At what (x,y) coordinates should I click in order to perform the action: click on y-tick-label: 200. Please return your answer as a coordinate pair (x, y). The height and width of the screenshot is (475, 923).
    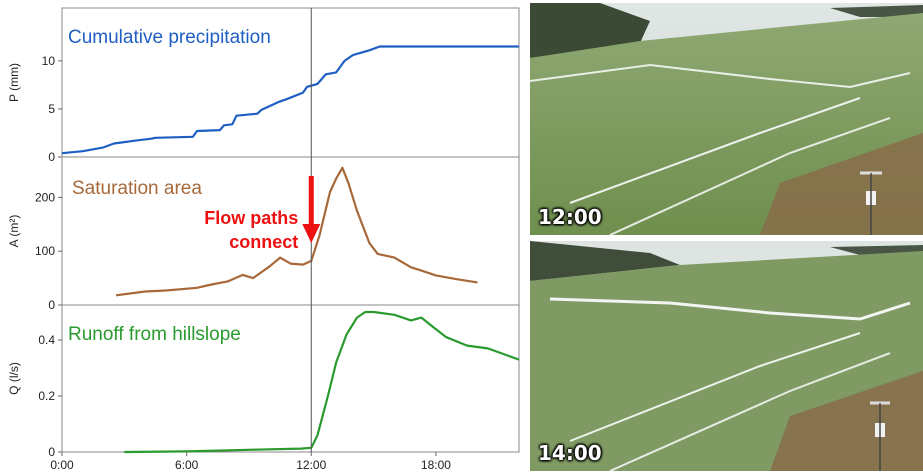
    Looking at the image, I should click on (45, 197).